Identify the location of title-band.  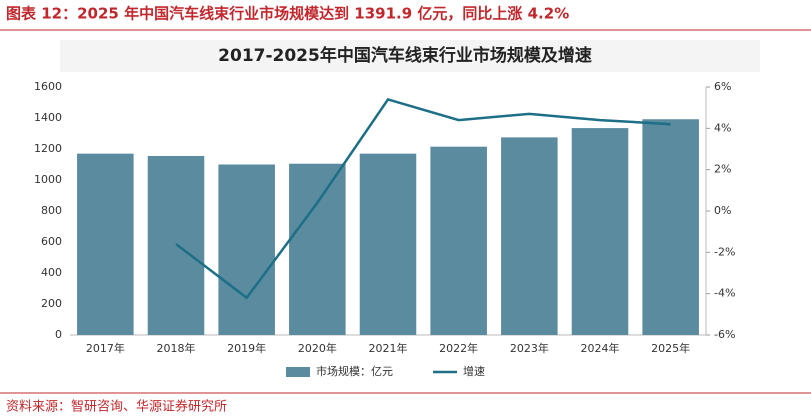
(410, 56).